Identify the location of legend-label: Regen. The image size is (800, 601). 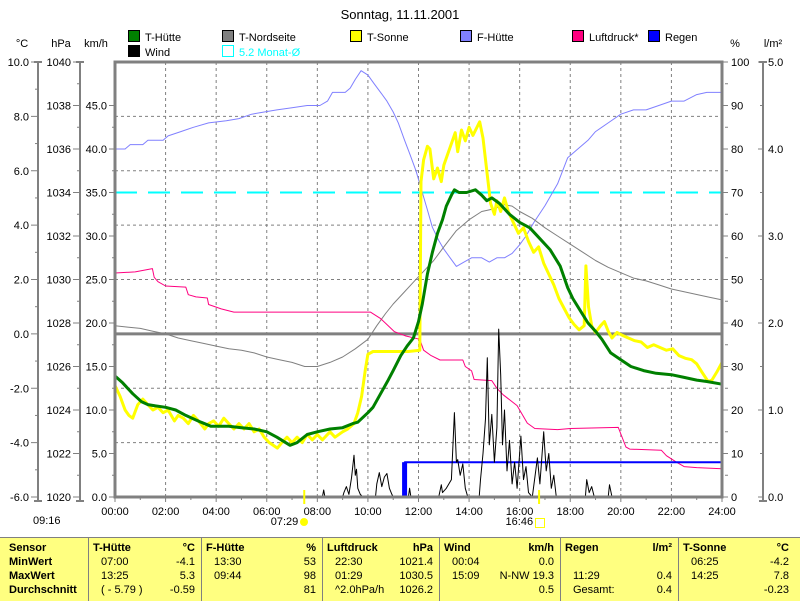
(681, 38).